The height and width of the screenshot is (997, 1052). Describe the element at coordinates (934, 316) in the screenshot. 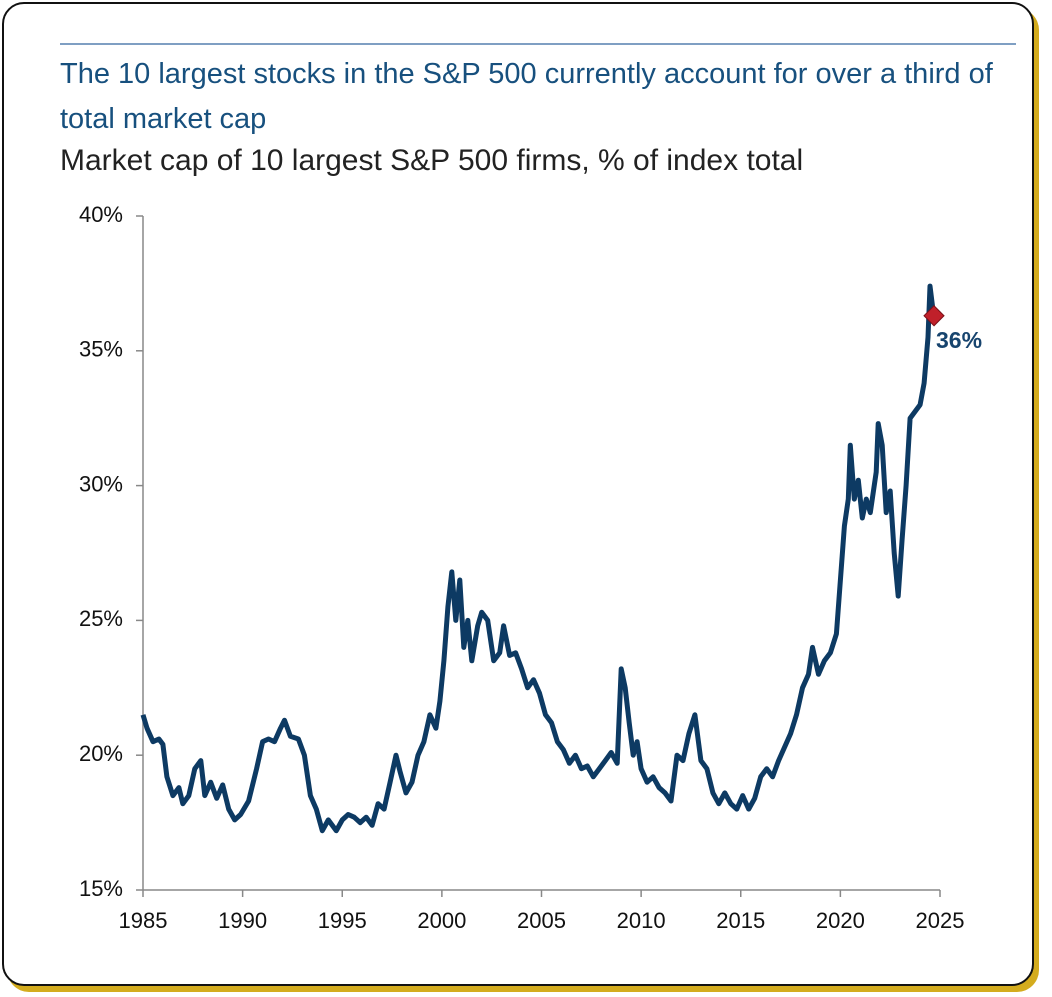

I see `annotation-marker` at that location.